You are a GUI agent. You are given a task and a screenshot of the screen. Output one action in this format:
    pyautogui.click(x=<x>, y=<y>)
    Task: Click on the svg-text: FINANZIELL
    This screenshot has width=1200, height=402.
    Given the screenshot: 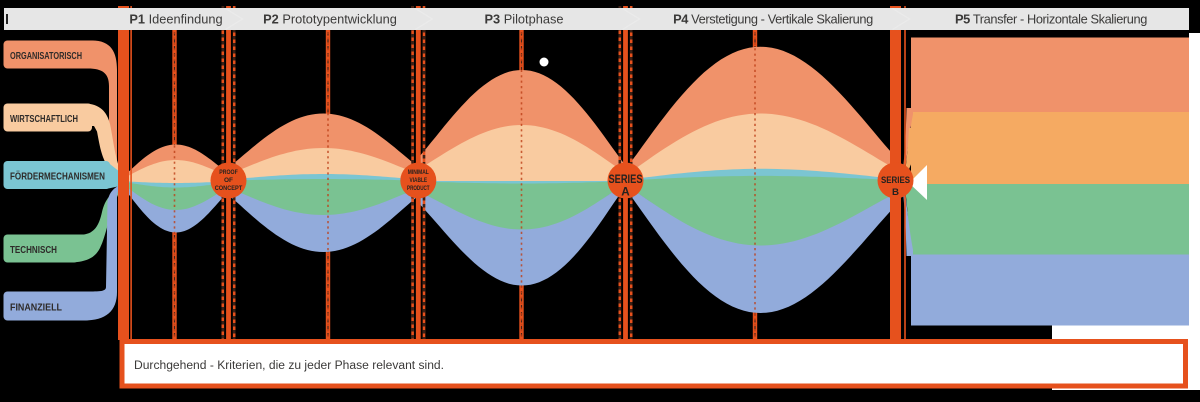 What is the action you would take?
    pyautogui.click(x=36, y=308)
    